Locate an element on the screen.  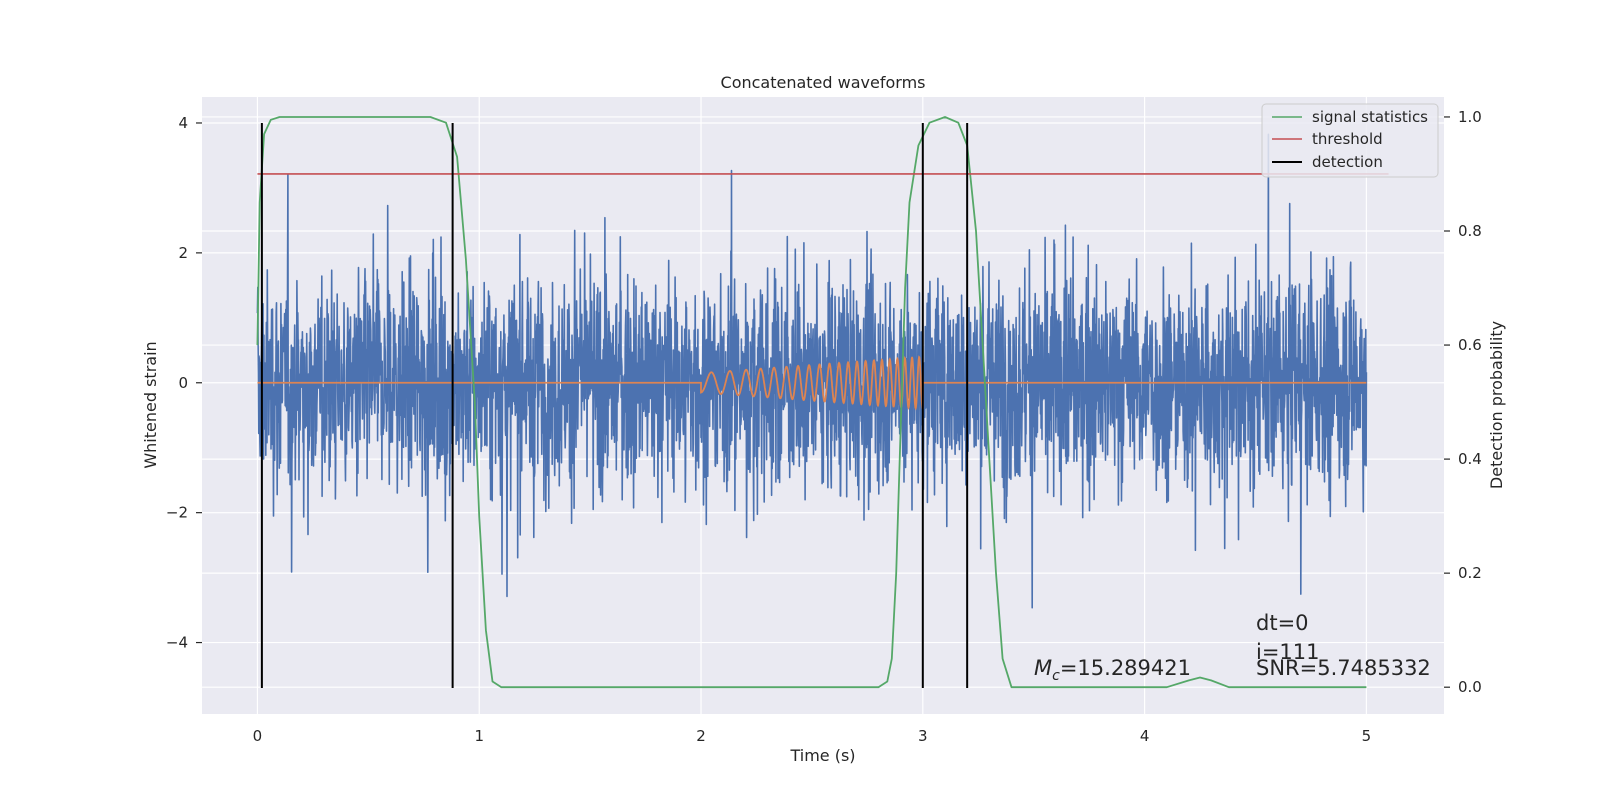
y2-axis-label: Detection probability is located at coordinates (1496, 405).